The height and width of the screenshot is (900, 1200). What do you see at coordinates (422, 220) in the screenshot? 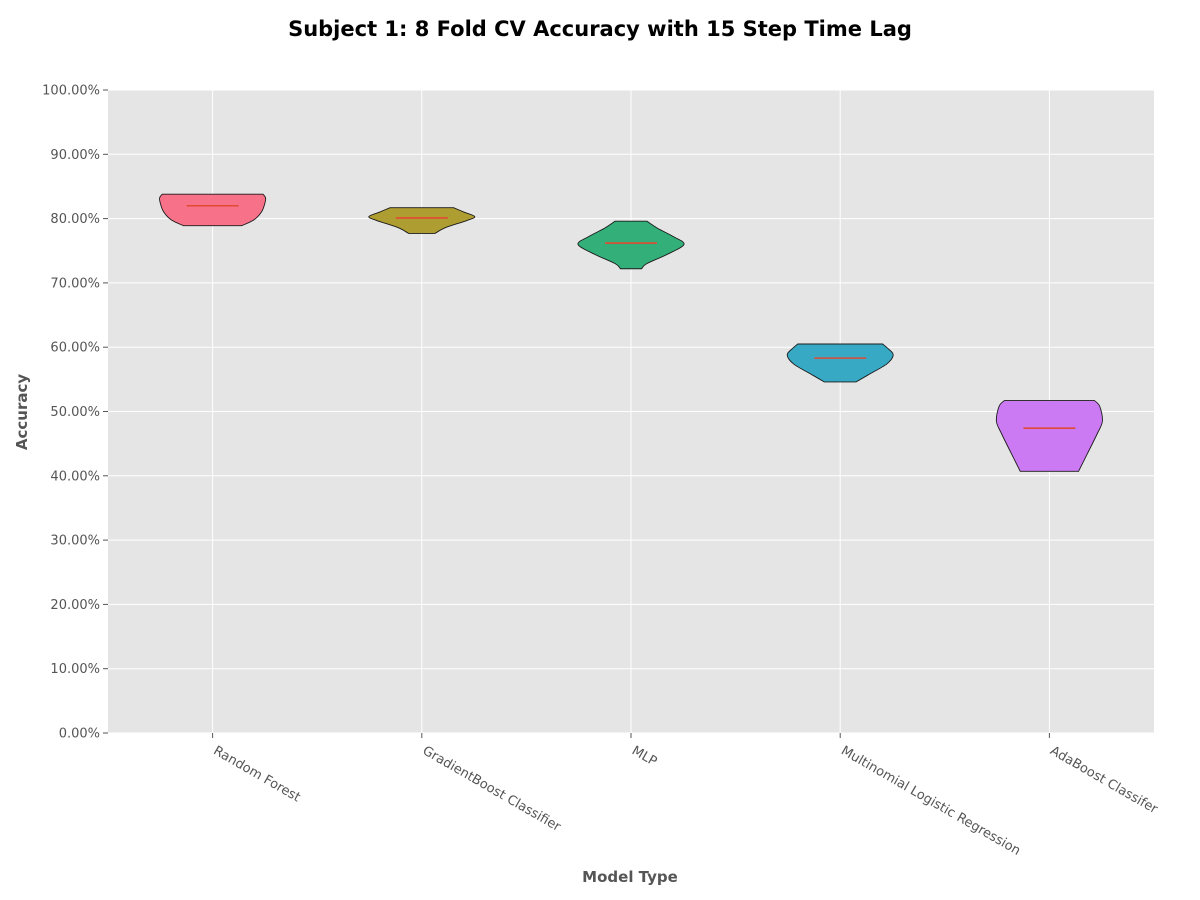
I see `violin-gradientboost-classifier` at bounding box center [422, 220].